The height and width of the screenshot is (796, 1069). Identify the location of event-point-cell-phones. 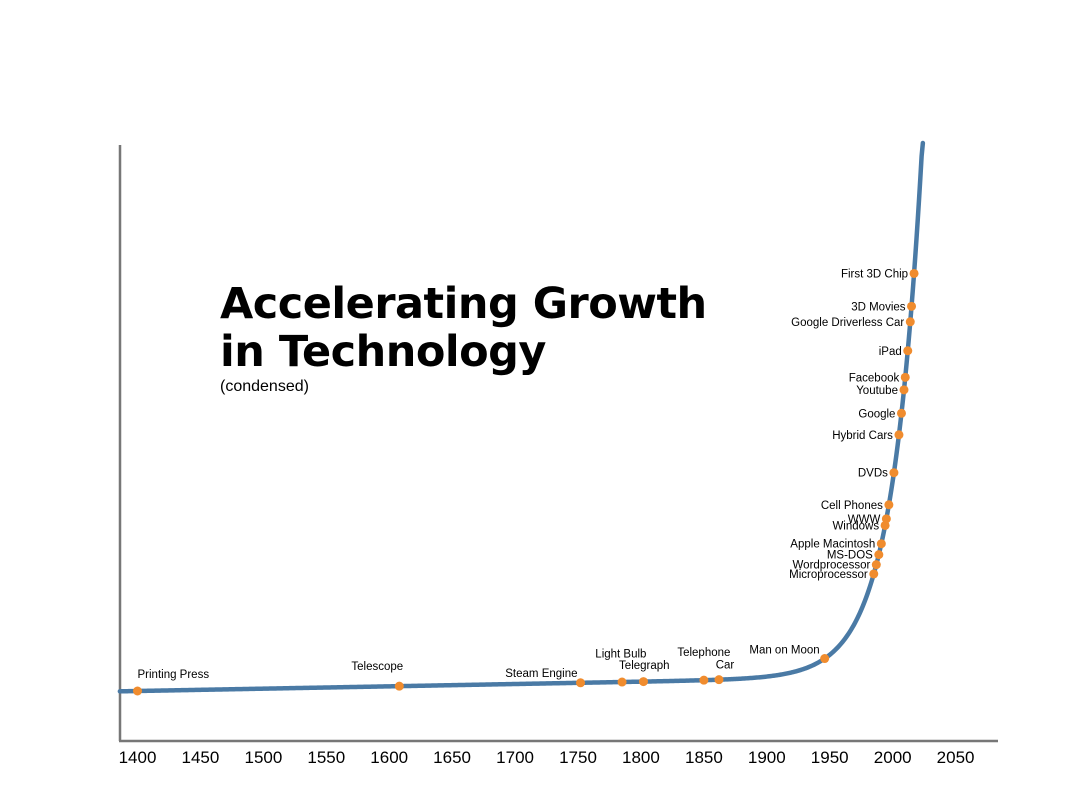
(889, 505).